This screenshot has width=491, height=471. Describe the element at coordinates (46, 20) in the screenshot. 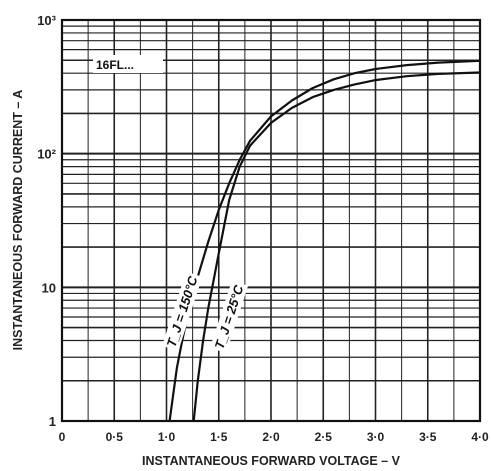

I see `y-tick-label: 10³` at that location.